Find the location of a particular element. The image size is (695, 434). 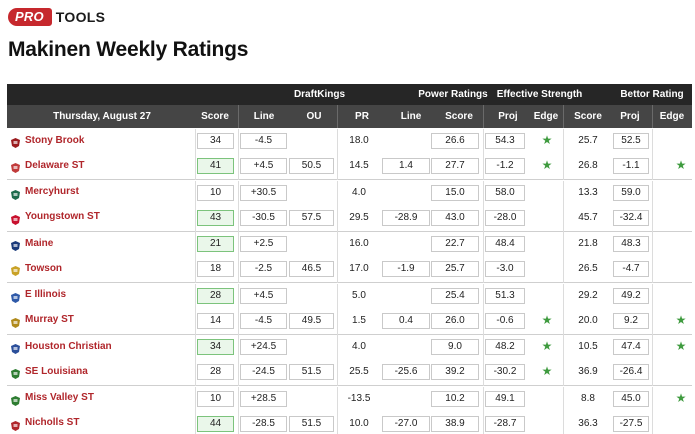

br-score-value: 26.8 is located at coordinates (588, 165).